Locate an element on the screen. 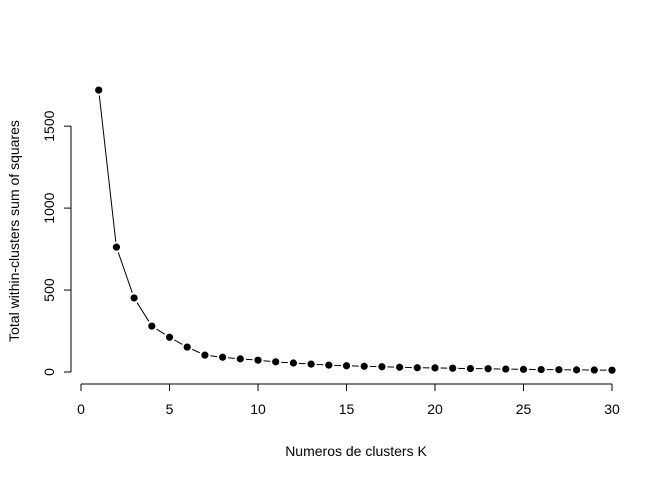 The height and width of the screenshot is (480, 672). y-axis: 0 500 1000 1500 is located at coordinates (56, 243).